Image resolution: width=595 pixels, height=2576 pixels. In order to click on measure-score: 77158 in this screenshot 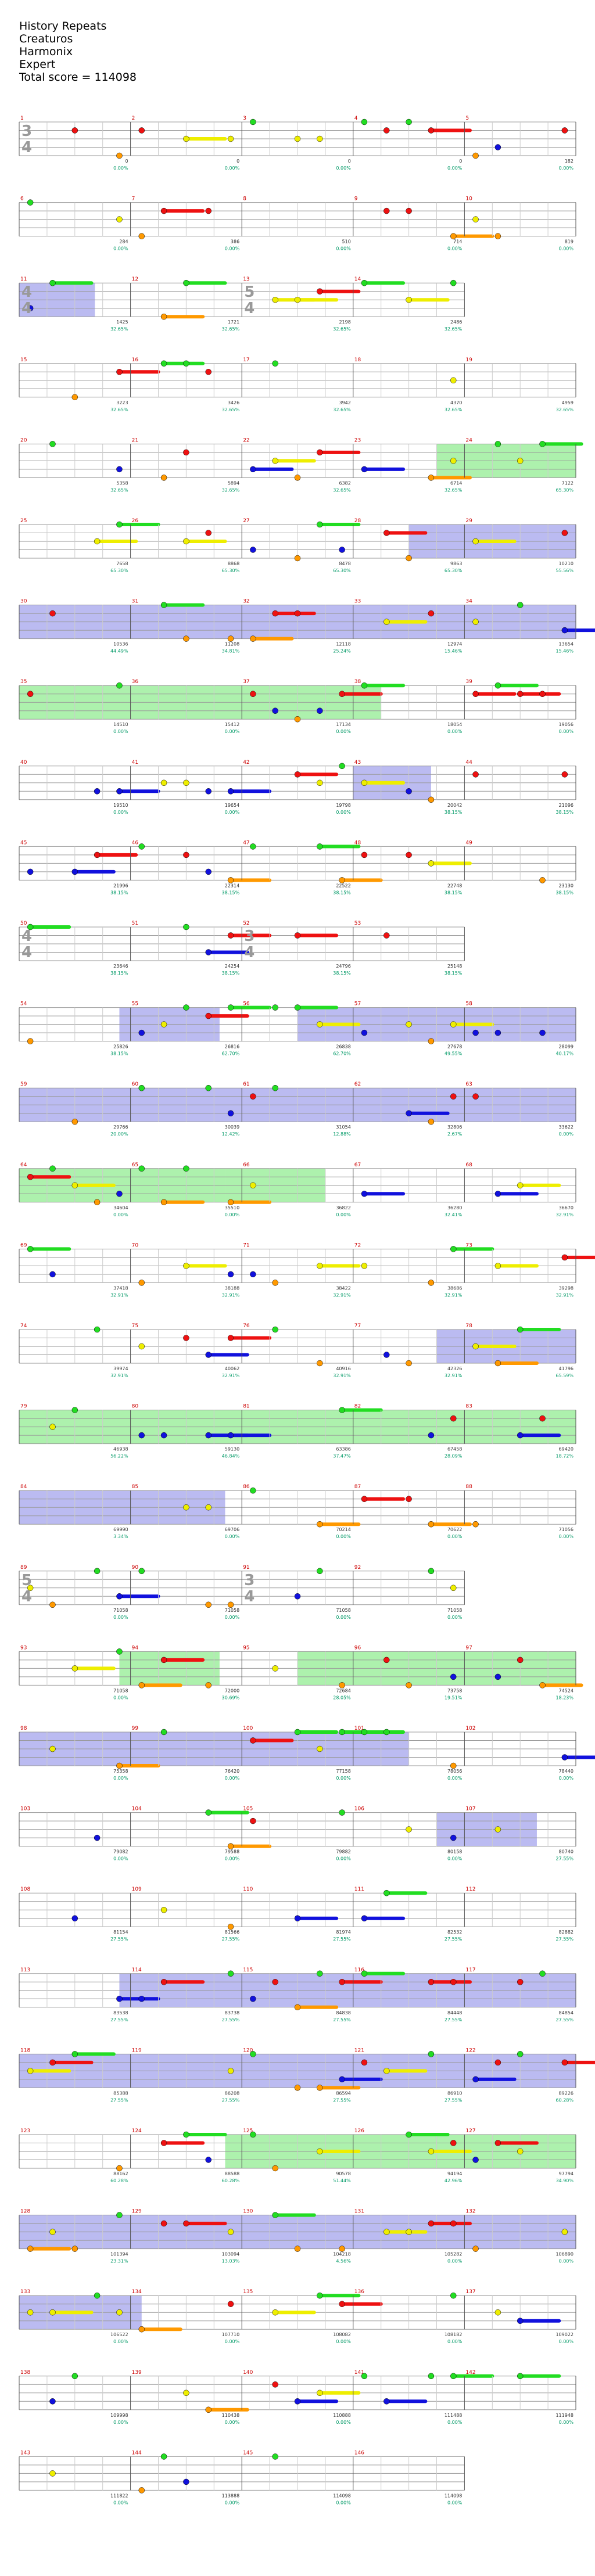, I will do `click(343, 1771)`.